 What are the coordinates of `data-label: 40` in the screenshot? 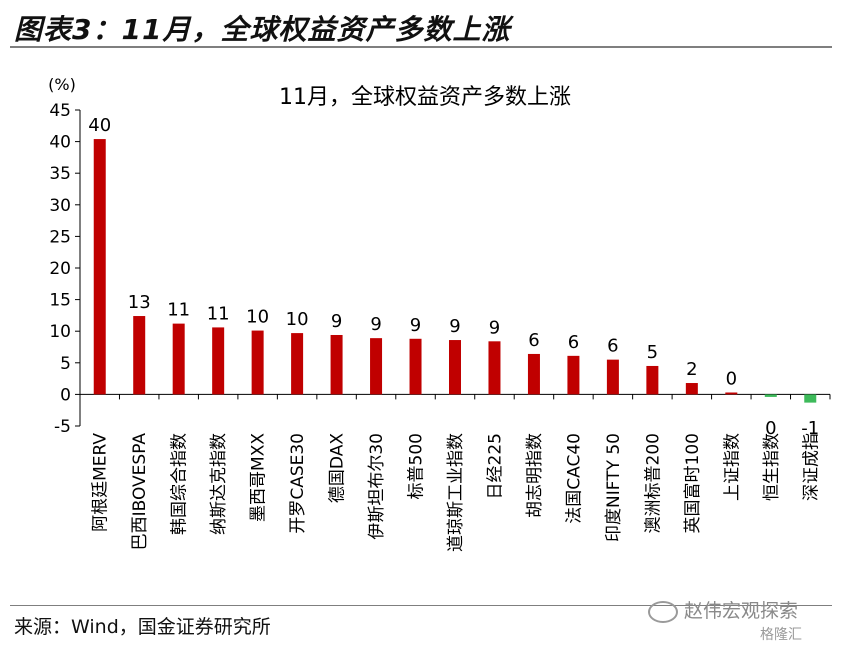 It's located at (99, 125).